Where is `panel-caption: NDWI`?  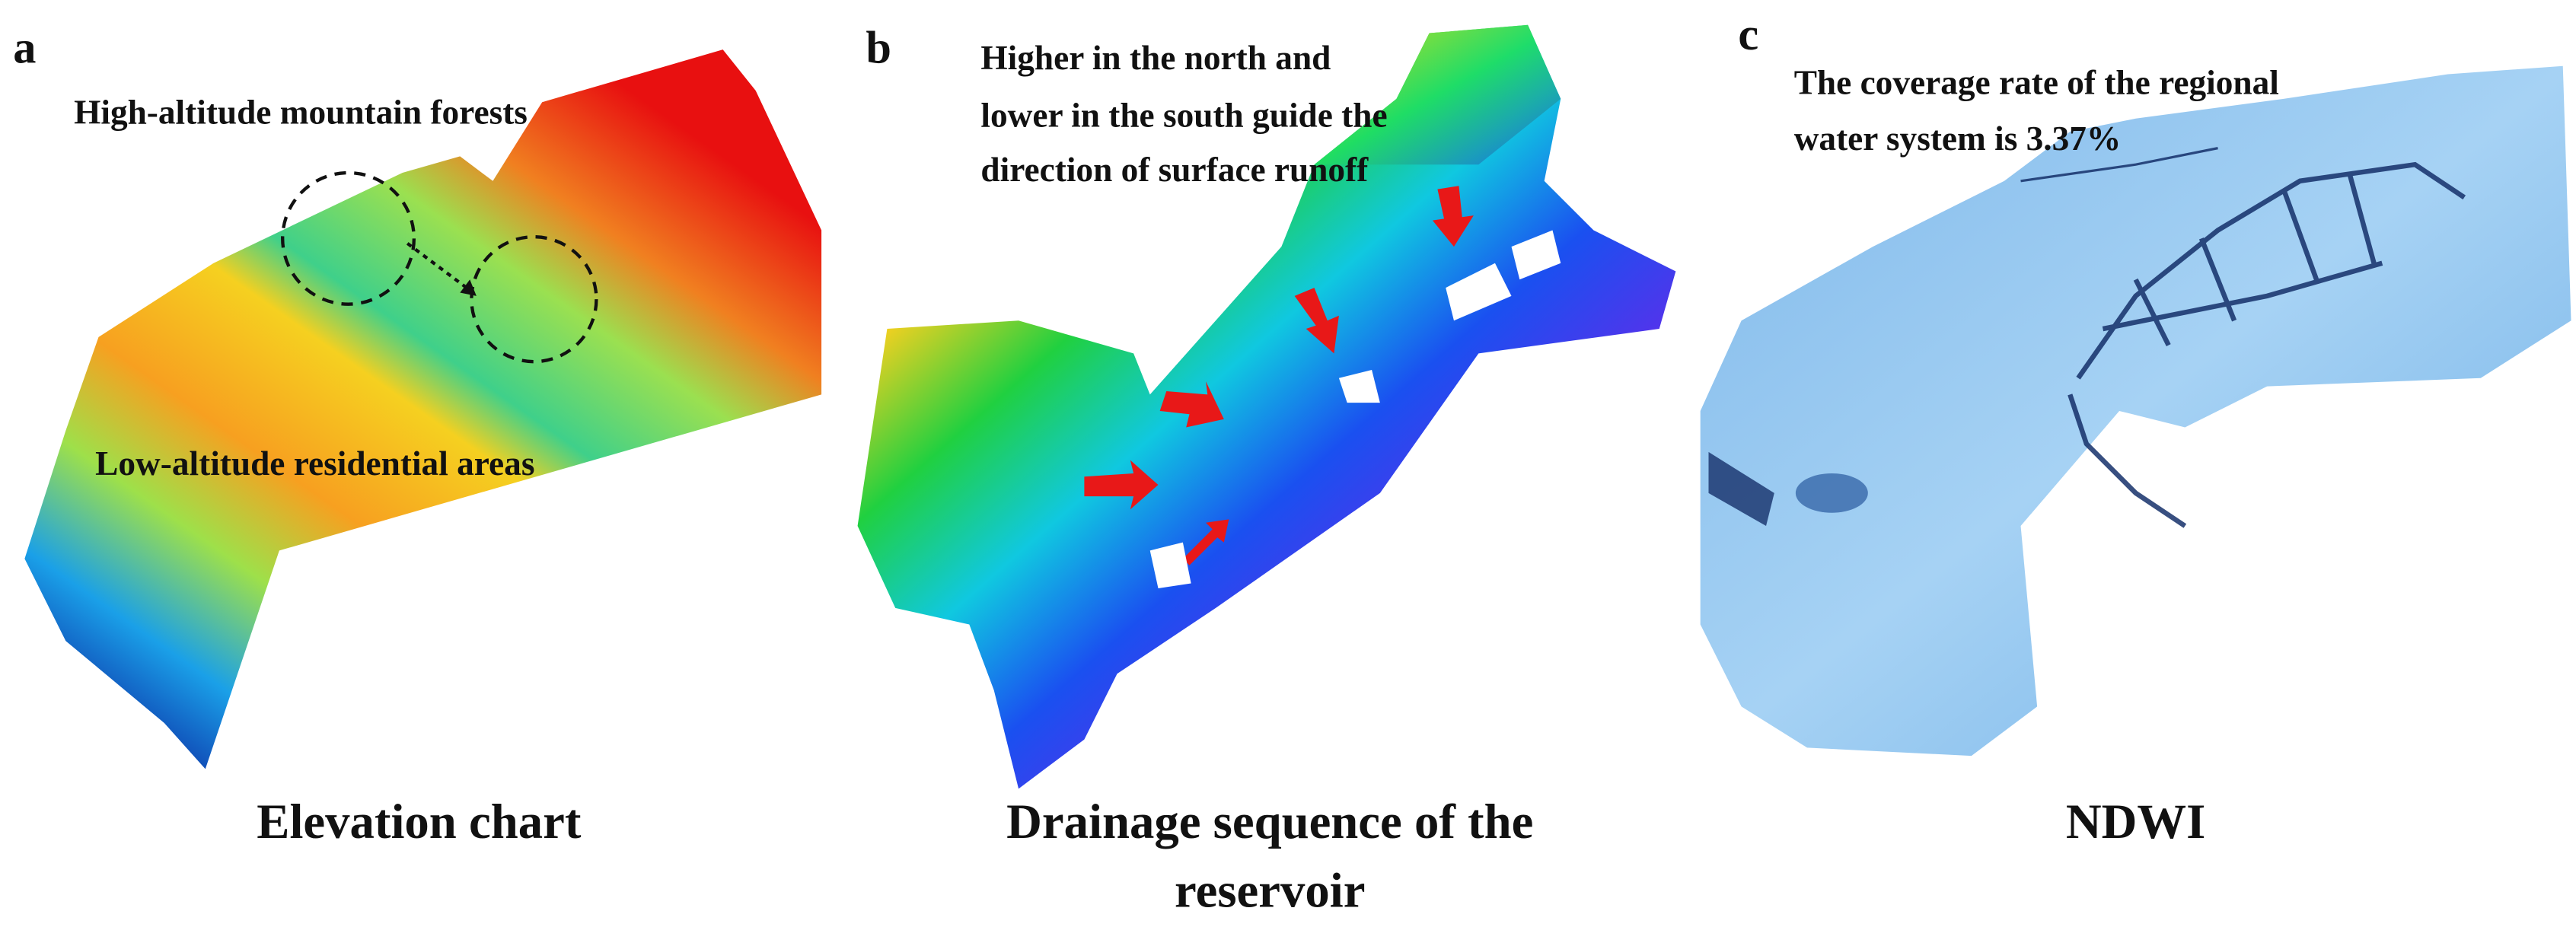
panel-caption: NDWI is located at coordinates (2135, 822).